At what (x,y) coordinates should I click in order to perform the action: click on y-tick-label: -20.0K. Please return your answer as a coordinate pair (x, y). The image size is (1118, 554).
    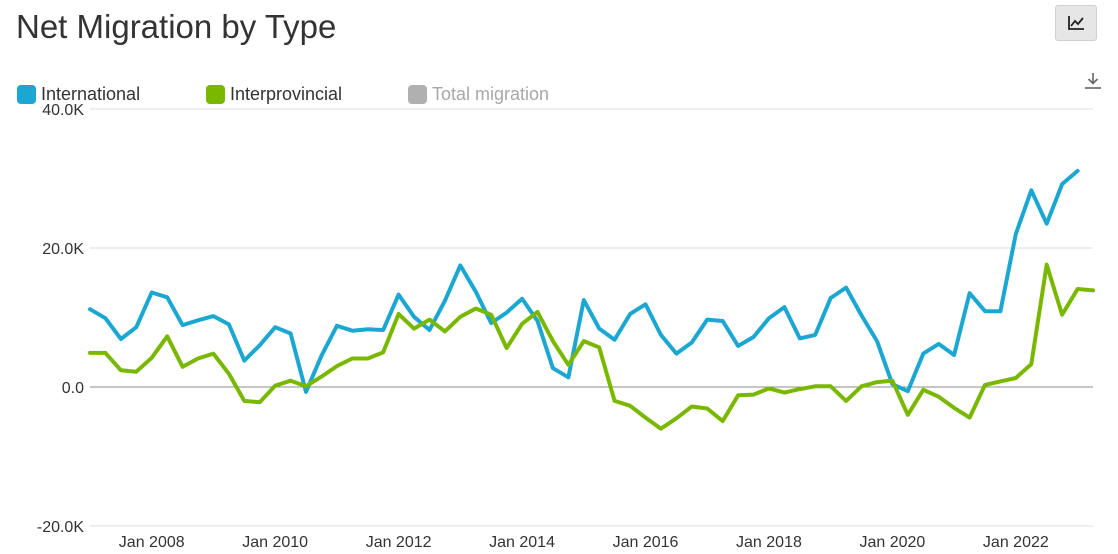
    Looking at the image, I should click on (60, 527).